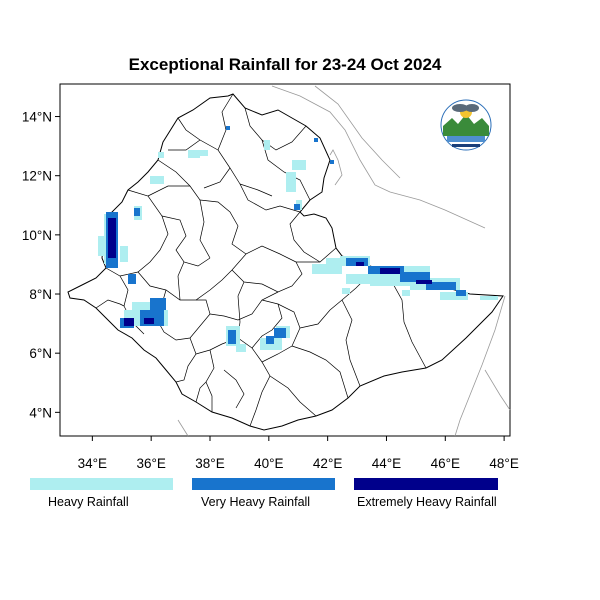  I want to click on lon-tick-label: 34°E, so click(92, 463).